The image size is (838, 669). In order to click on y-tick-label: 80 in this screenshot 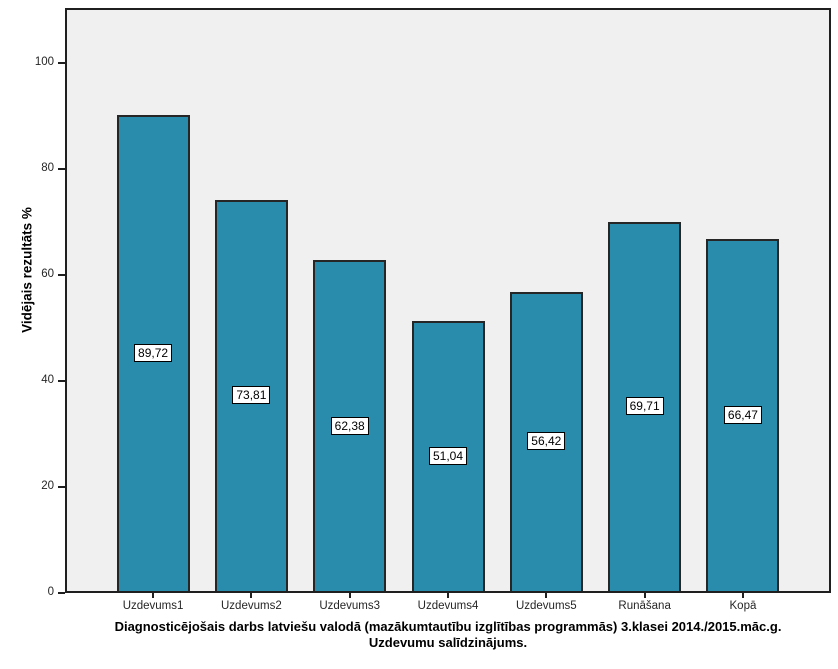, I will do `click(47, 168)`.